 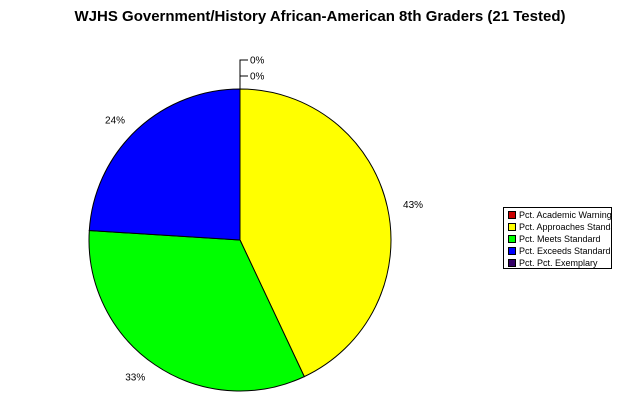 I want to click on leader-line-pct-pct-exemplary, so click(x=243, y=82).